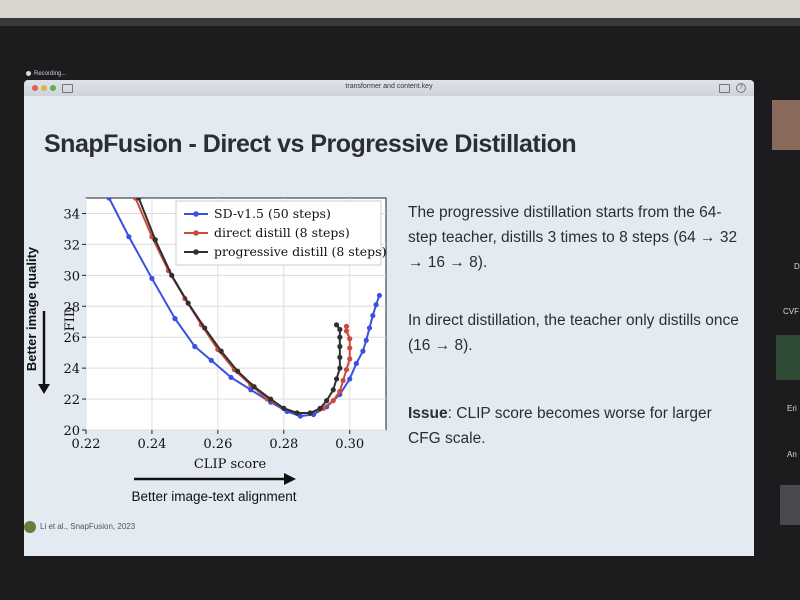 This screenshot has width=800, height=600. Describe the element at coordinates (230, 464) in the screenshot. I see `x-axis-label: CLIP score` at that location.